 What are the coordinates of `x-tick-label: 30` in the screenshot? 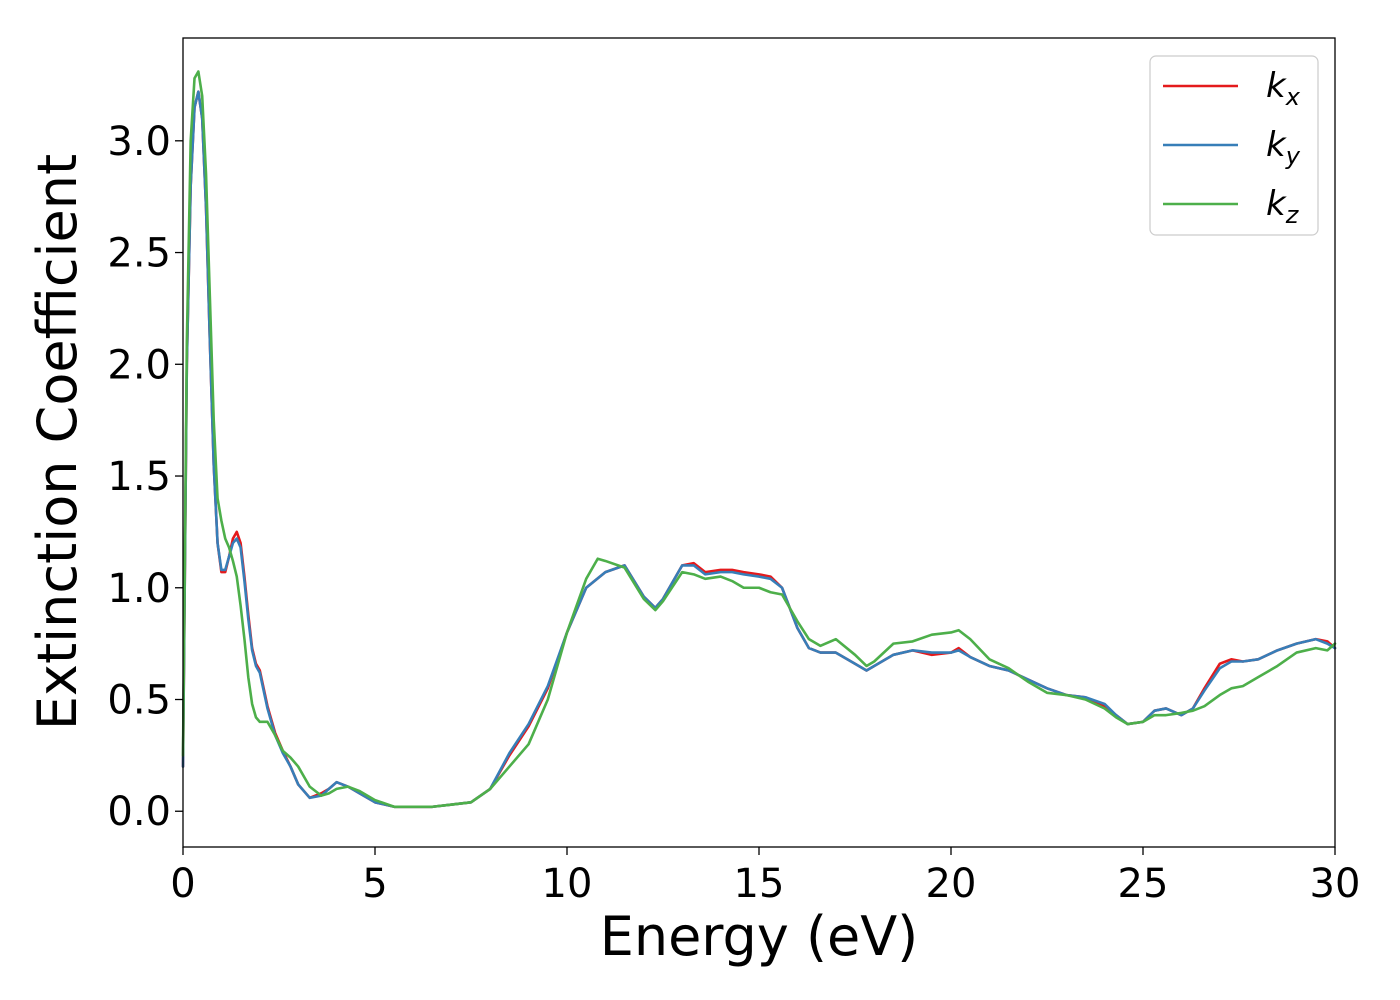 It's located at (1335, 884).